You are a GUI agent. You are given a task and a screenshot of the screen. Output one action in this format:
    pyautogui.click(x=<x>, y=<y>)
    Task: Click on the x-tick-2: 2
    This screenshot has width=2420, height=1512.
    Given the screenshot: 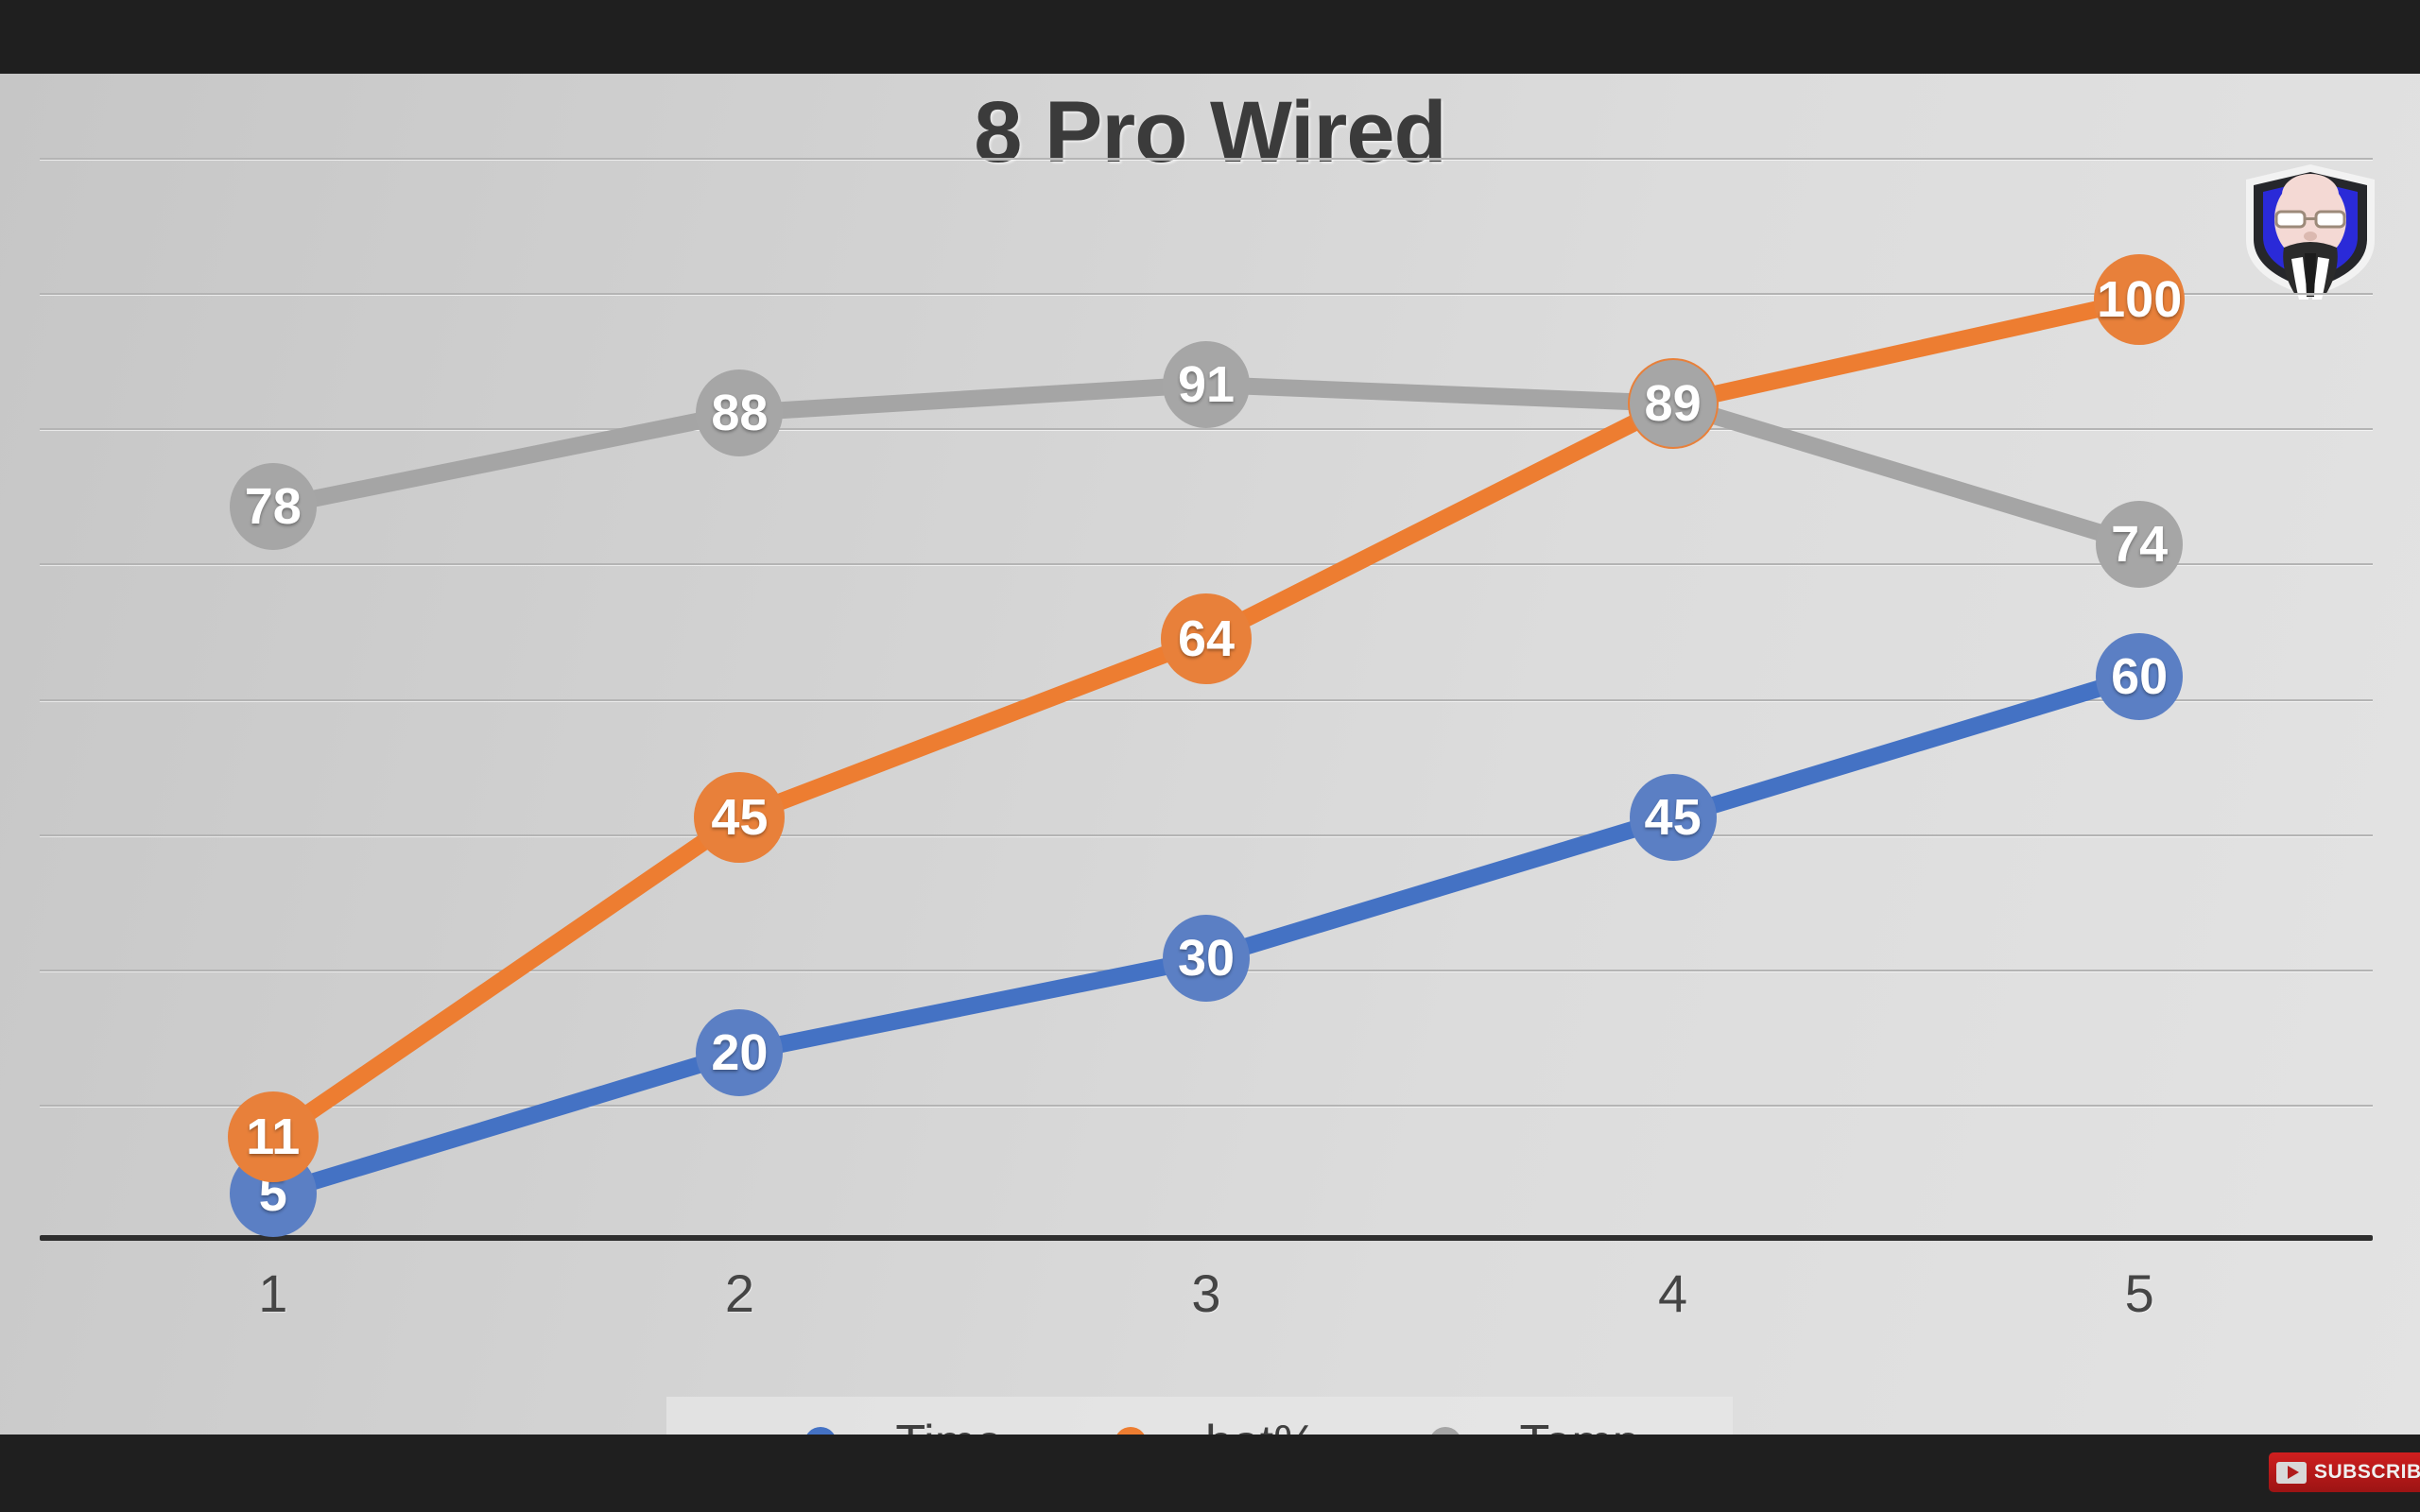 What is the action you would take?
    pyautogui.click(x=739, y=1293)
    